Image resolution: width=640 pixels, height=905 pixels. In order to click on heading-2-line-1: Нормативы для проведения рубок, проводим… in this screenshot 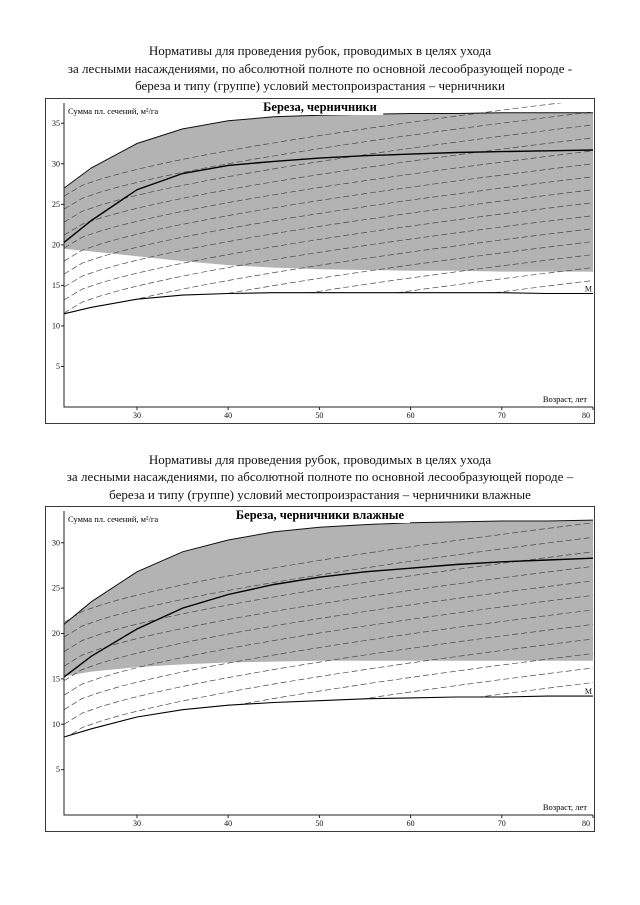, I will do `click(320, 459)`.